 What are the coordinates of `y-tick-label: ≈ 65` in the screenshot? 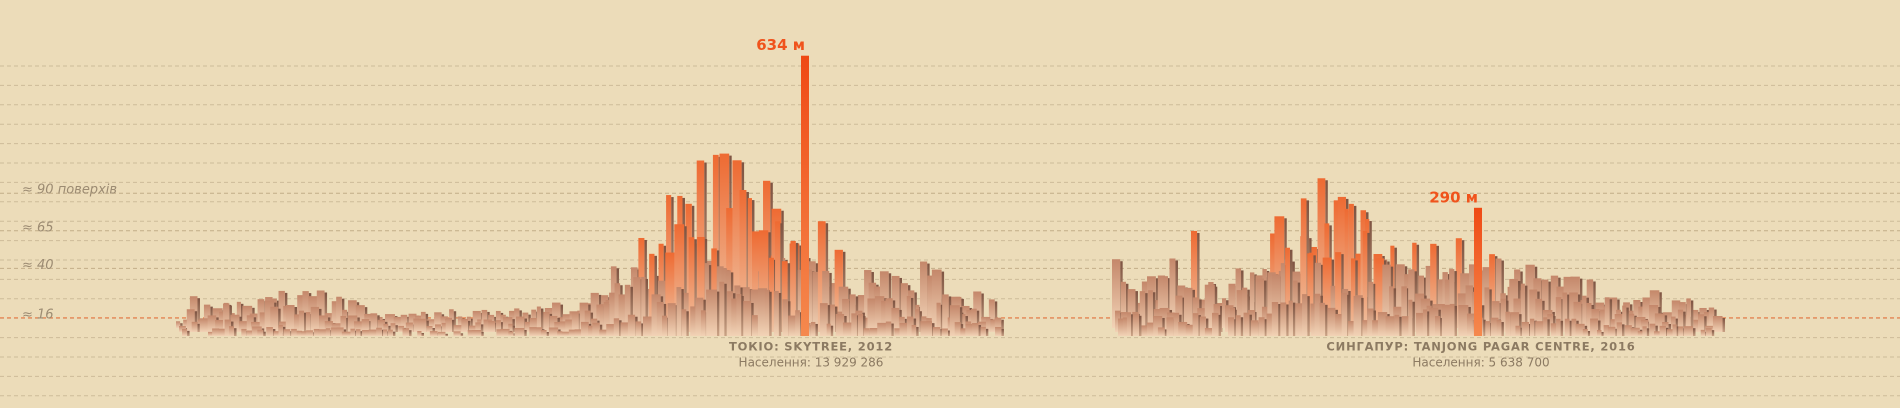 It's located at (38, 227).